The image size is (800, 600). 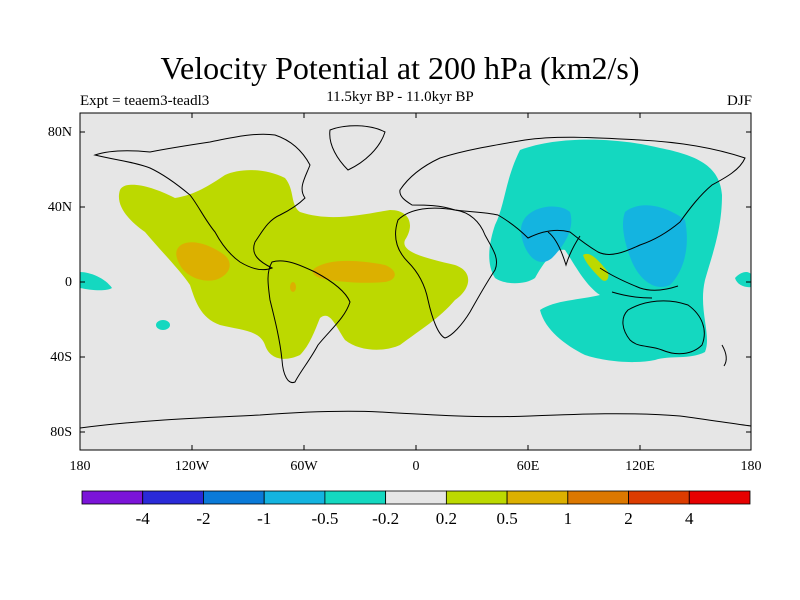 What do you see at coordinates (446, 273) in the screenshot?
I see `coast-africa` at bounding box center [446, 273].